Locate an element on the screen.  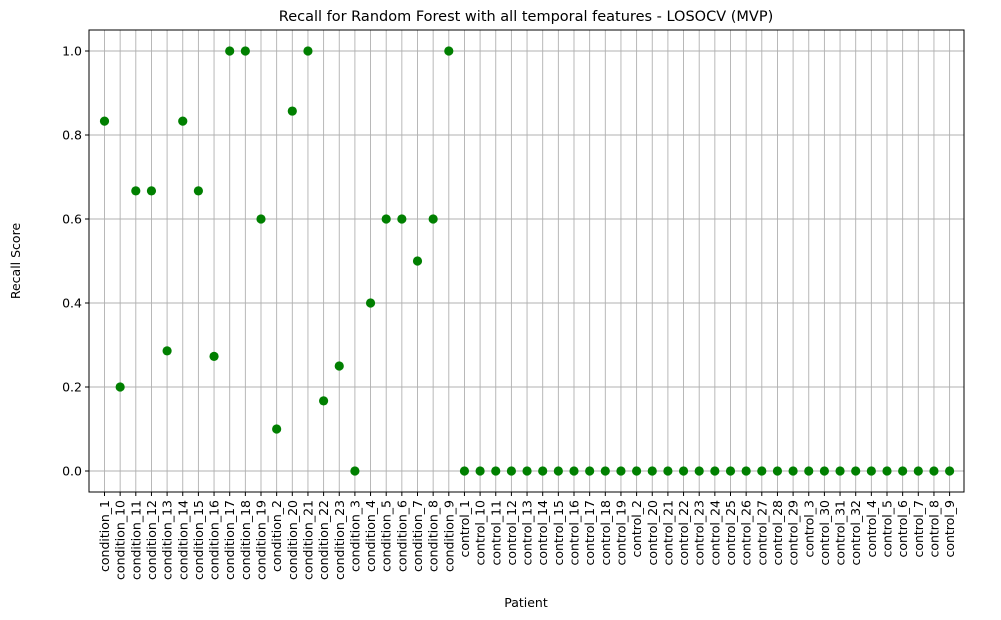
x-axis-label: Patient is located at coordinates (526, 602).